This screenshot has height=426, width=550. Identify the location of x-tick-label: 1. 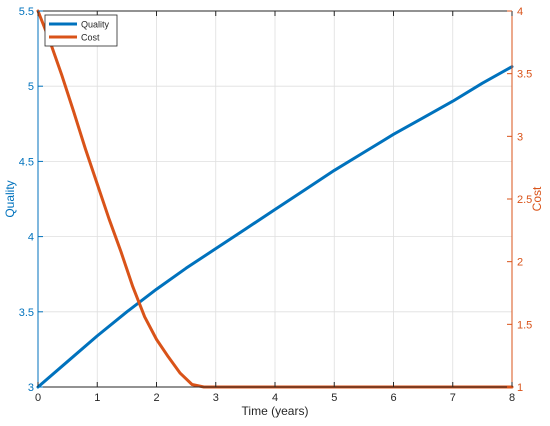
(97, 398).